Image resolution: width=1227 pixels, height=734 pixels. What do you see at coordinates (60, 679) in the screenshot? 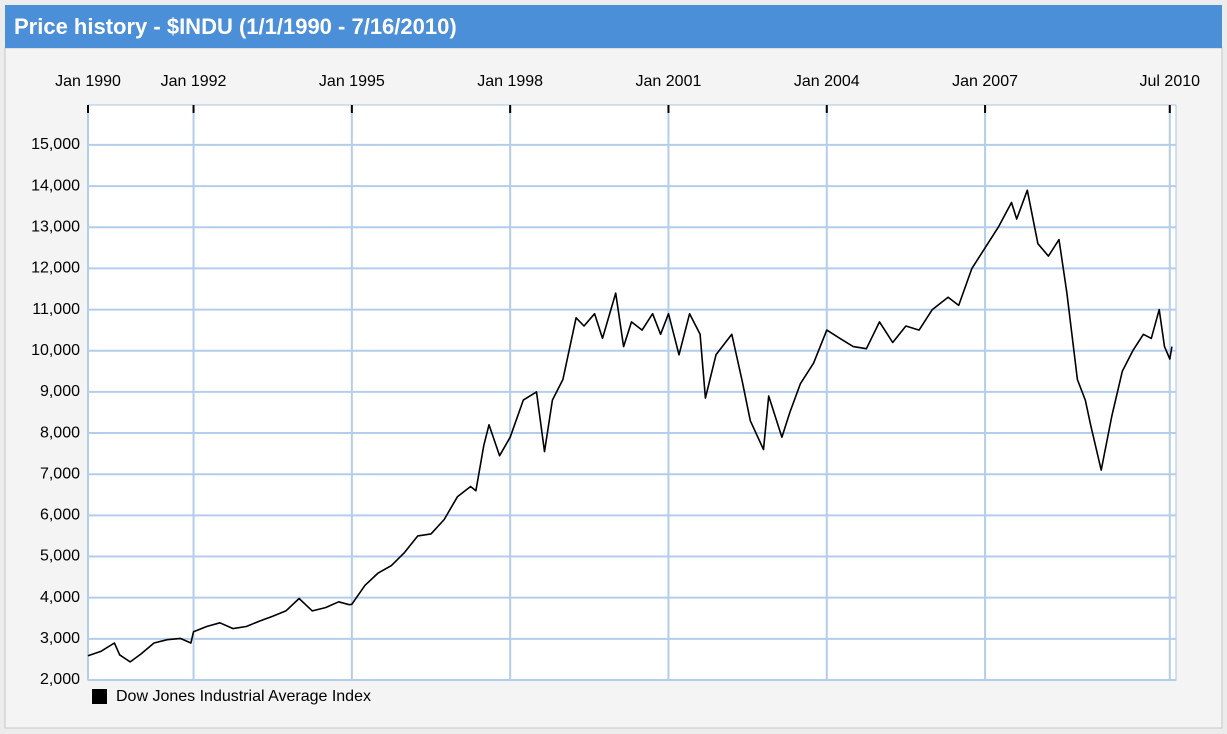
I see `y-tick-label: 2,000` at bounding box center [60, 679].